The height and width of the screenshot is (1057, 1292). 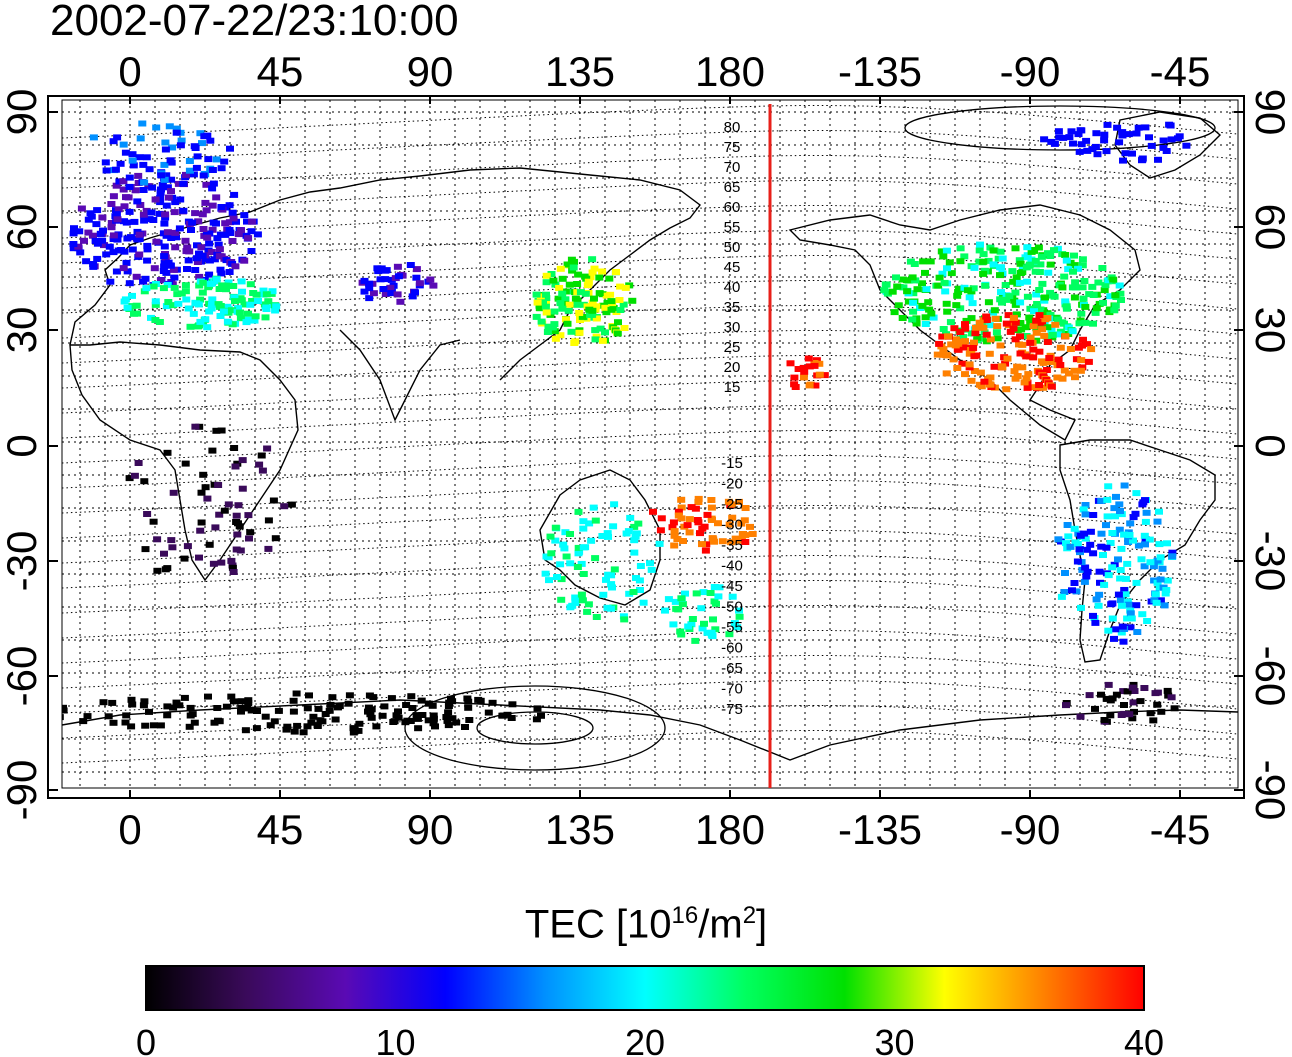 I want to click on bottom-axis-label: -45, so click(x=1180, y=829).